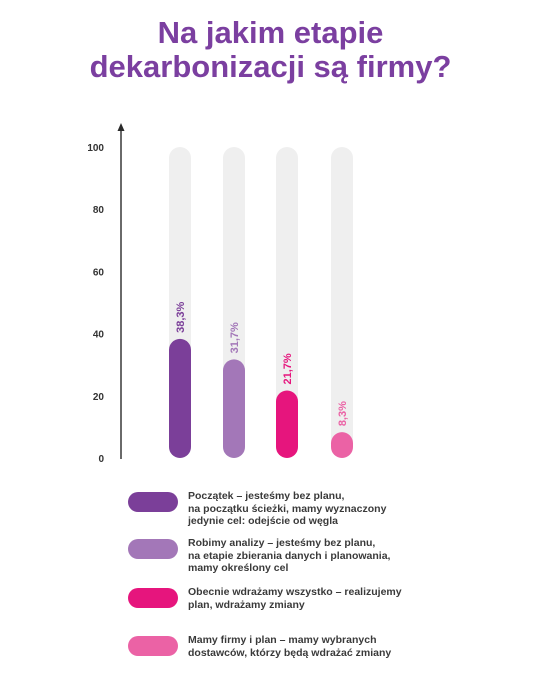  I want to click on bar-value-label: 8,3%, so click(343, 413).